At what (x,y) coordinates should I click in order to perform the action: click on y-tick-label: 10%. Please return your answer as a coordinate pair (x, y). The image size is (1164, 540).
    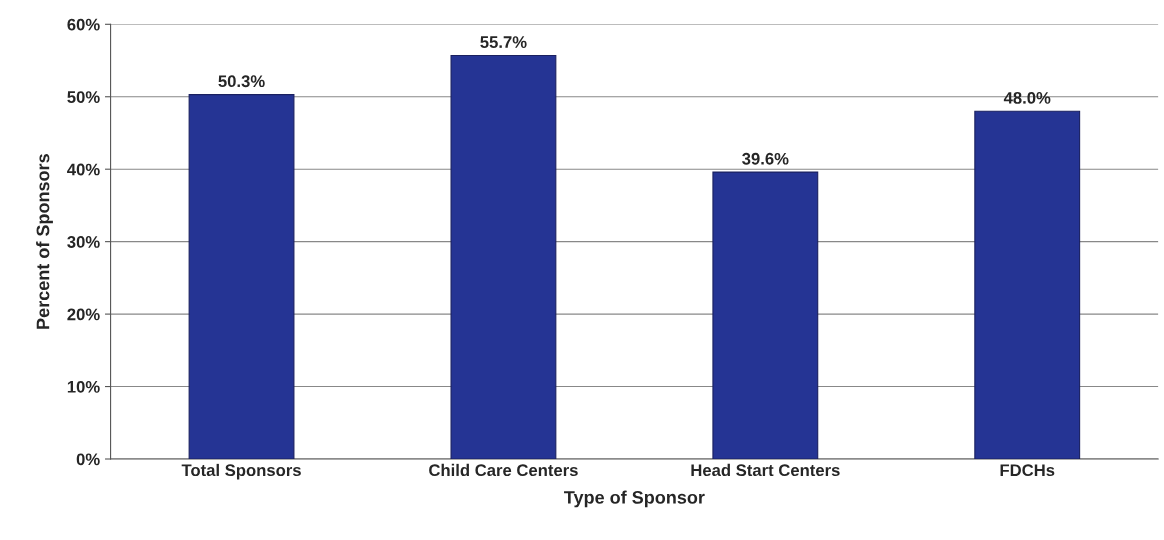
    Looking at the image, I should click on (83, 386).